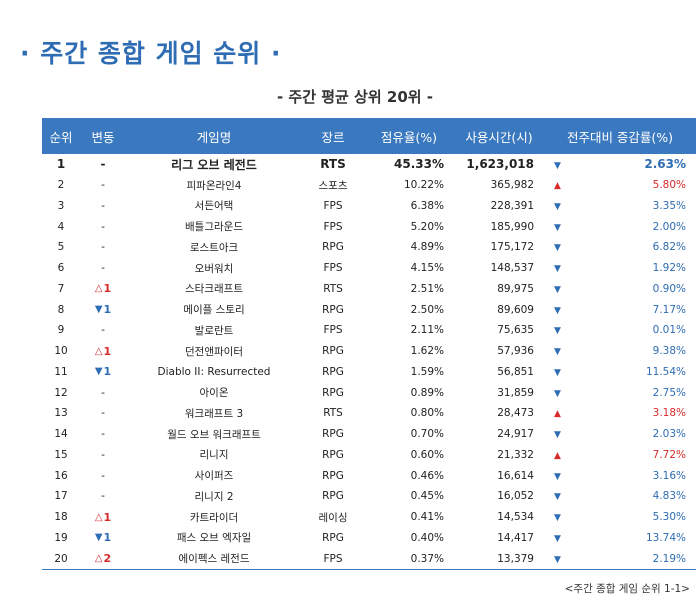 The image size is (698, 603). Describe the element at coordinates (620, 136) in the screenshot. I see `header-change: 전주대비 증감률(%)` at that location.